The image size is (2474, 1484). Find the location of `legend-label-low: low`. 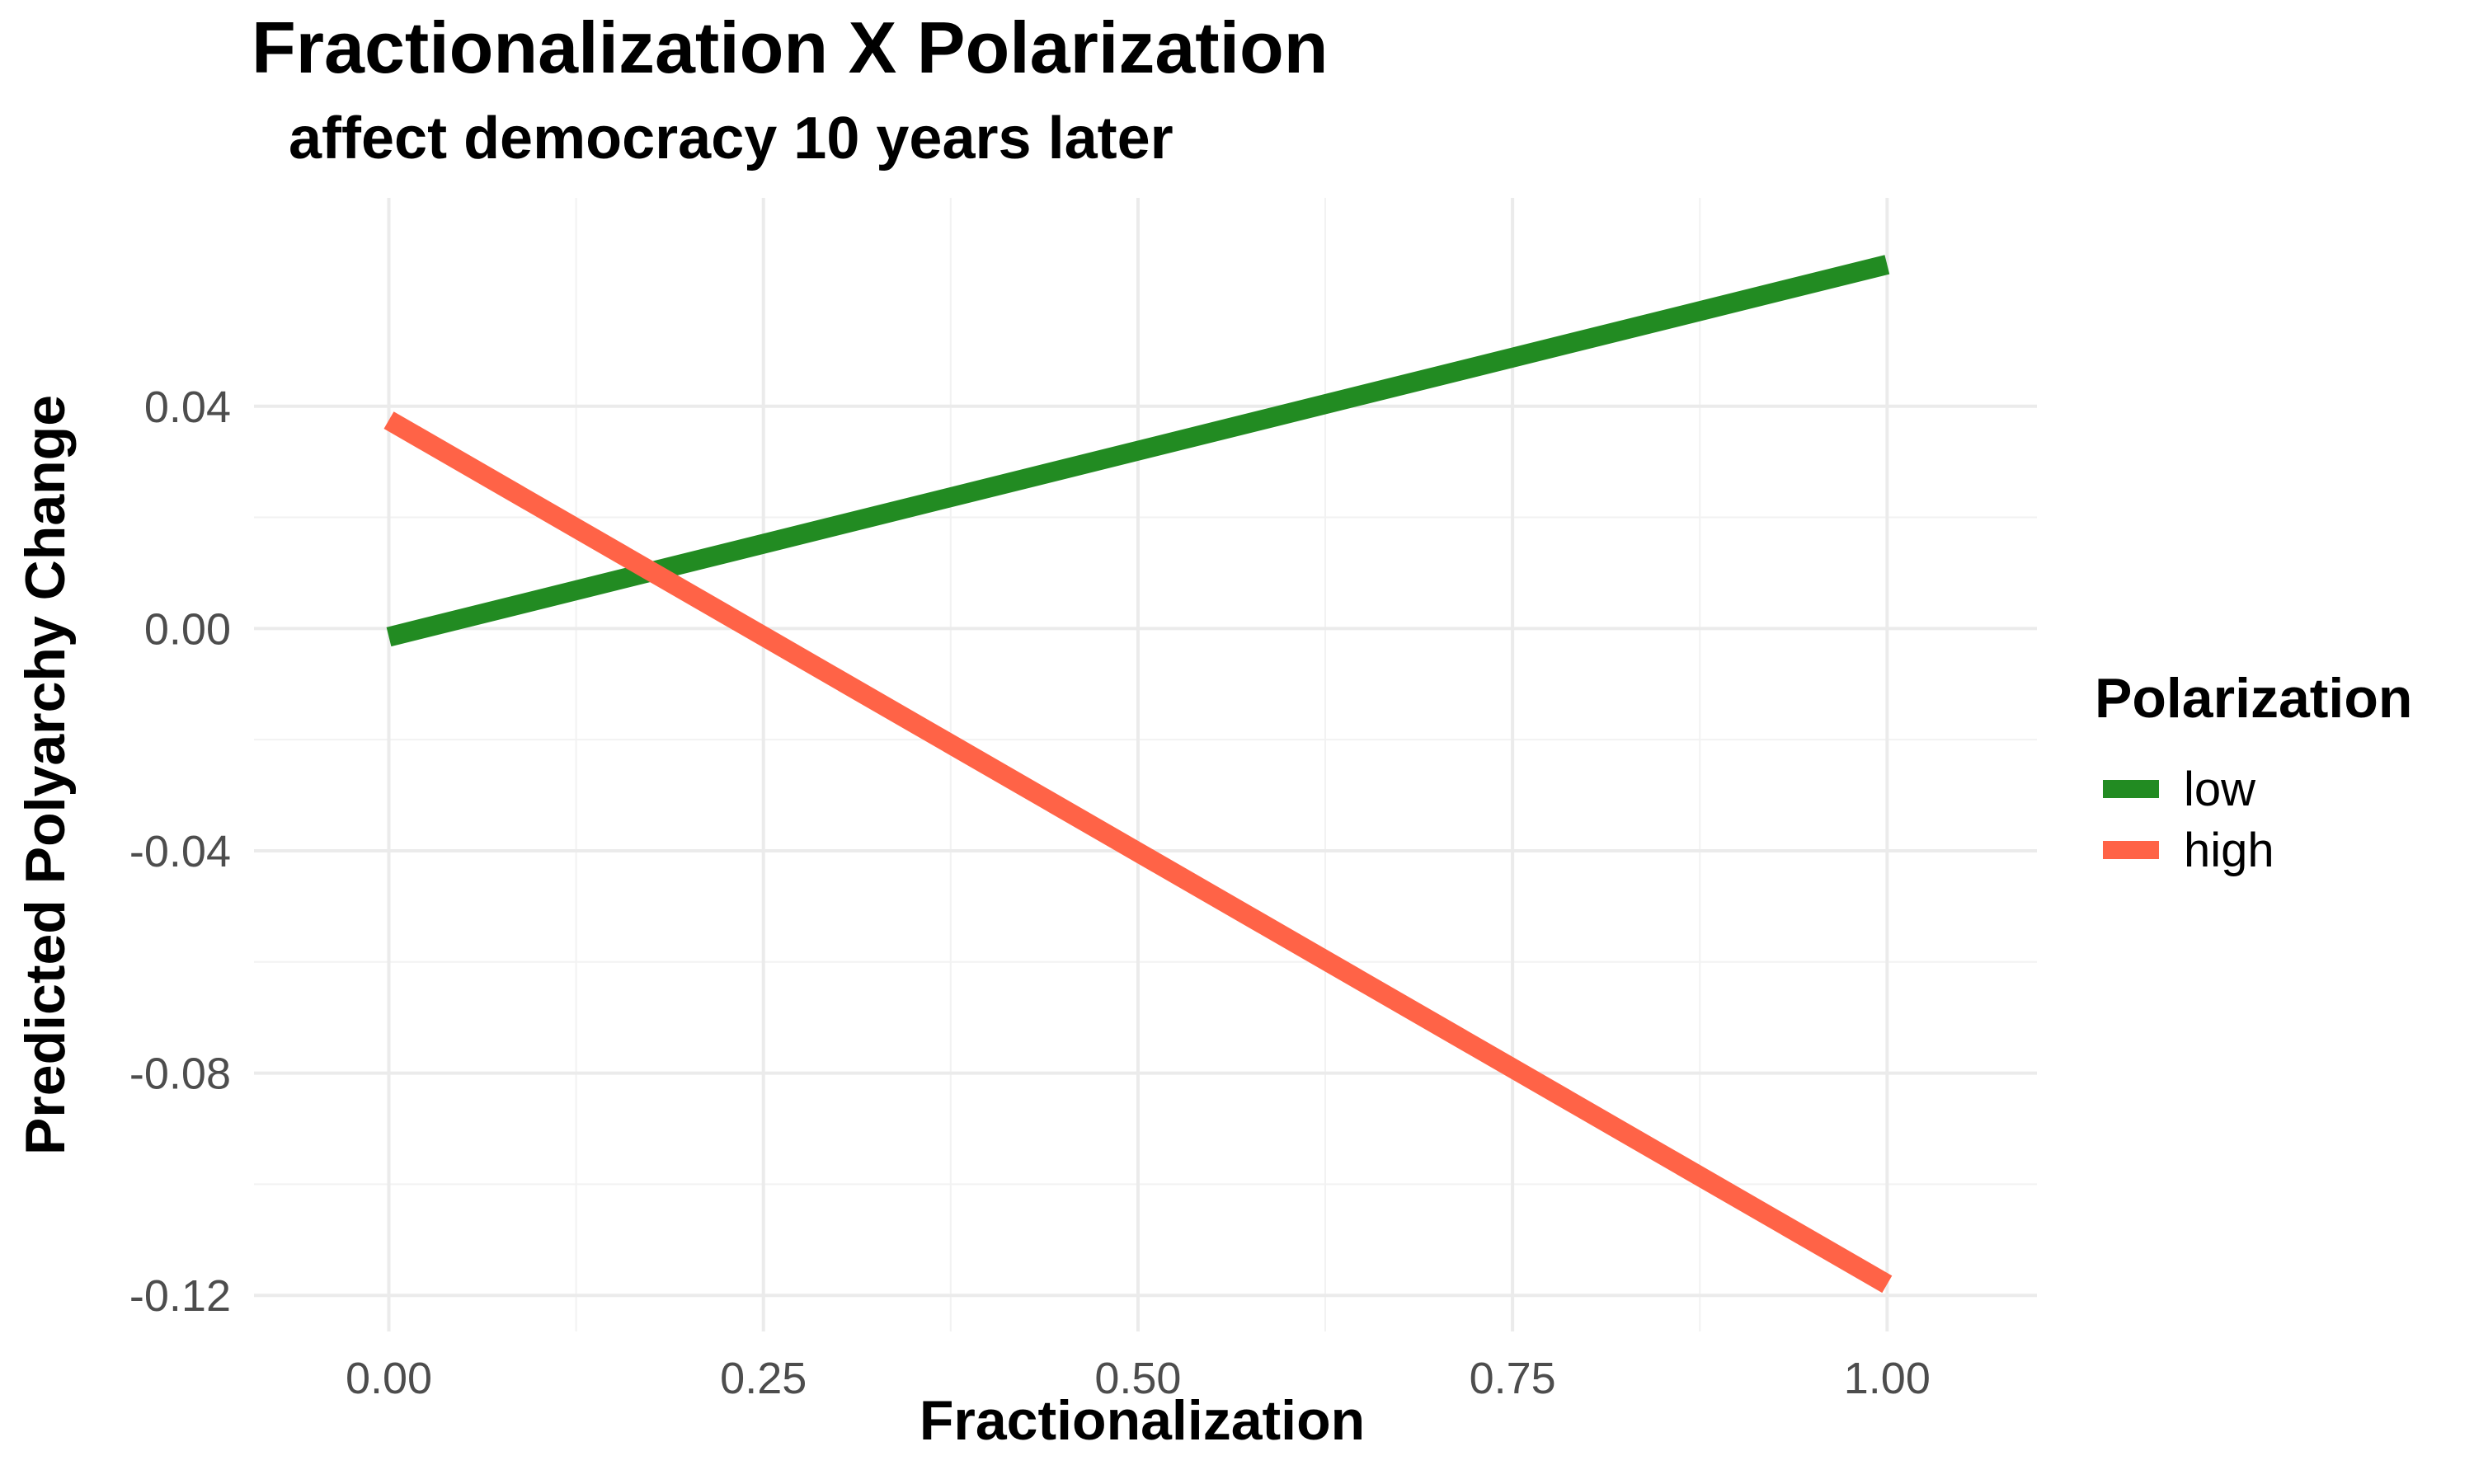

legend-label-low: low is located at coordinates (2220, 789).